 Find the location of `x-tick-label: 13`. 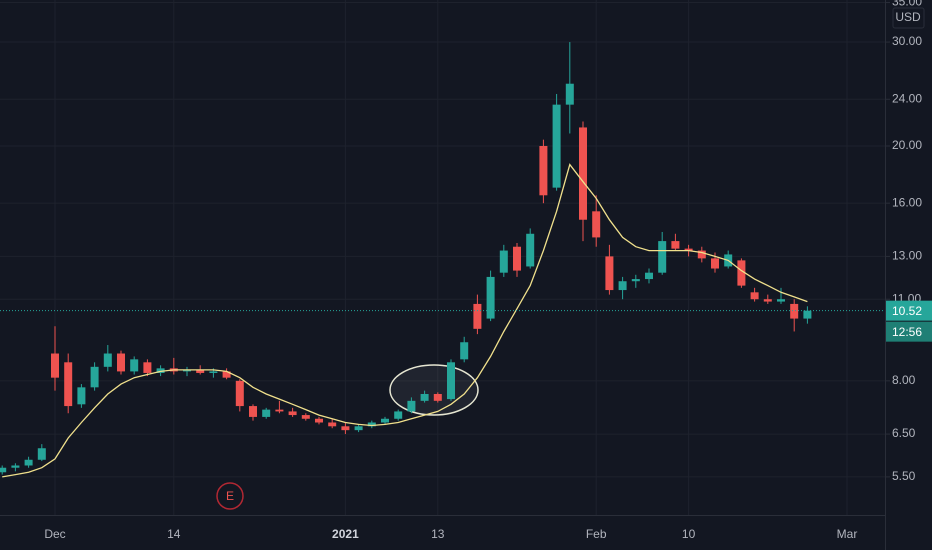

x-tick-label: 13 is located at coordinates (438, 534).